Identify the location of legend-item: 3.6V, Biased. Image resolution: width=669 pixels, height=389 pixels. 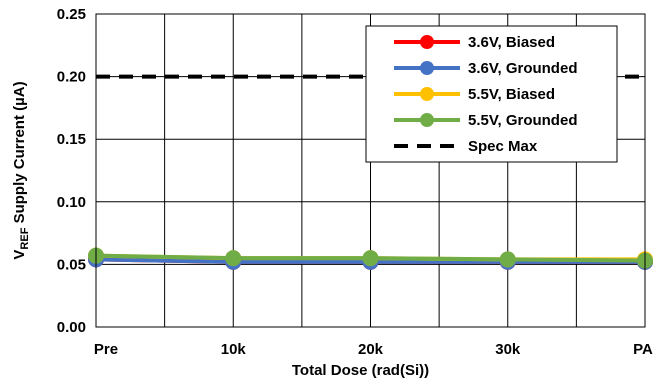
(474, 42).